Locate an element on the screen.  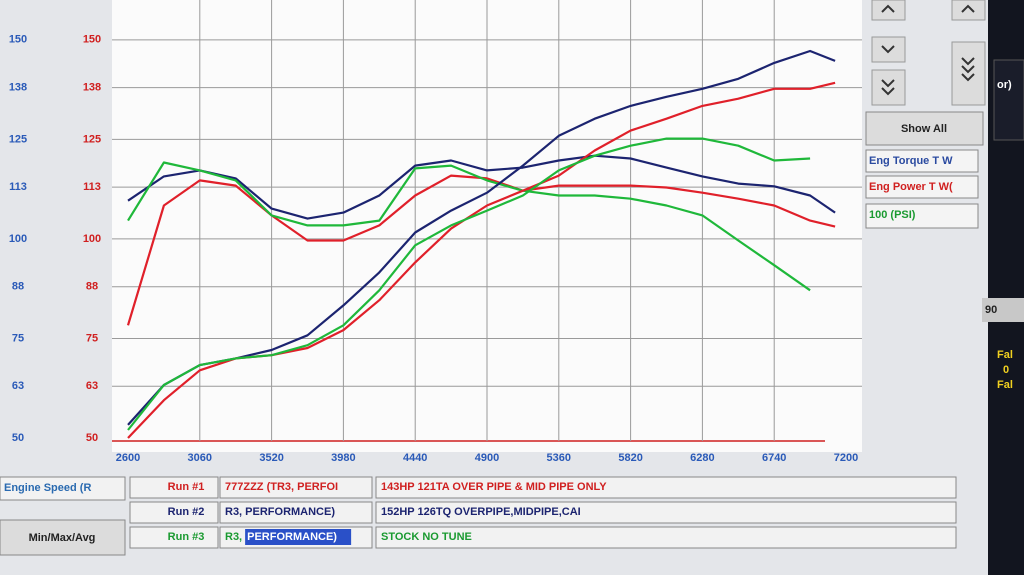
x-tick-label: 3980 is located at coordinates (343, 458).